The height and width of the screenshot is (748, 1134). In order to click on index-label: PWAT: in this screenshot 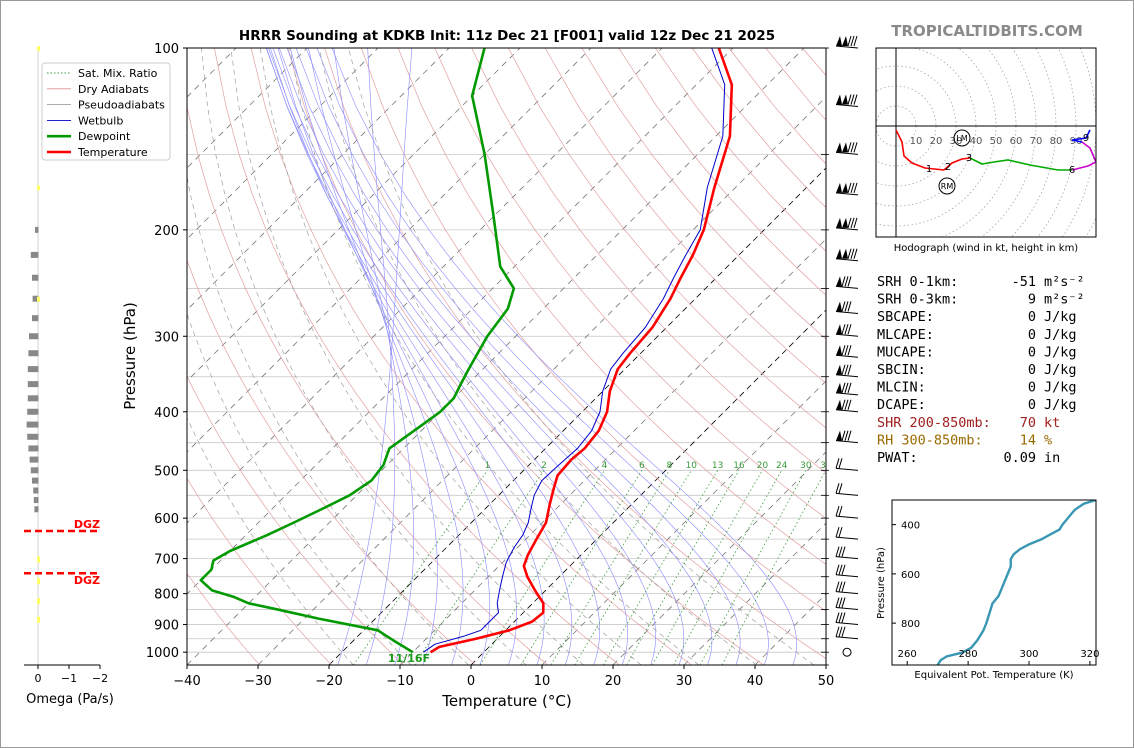, I will do `click(897, 458)`.